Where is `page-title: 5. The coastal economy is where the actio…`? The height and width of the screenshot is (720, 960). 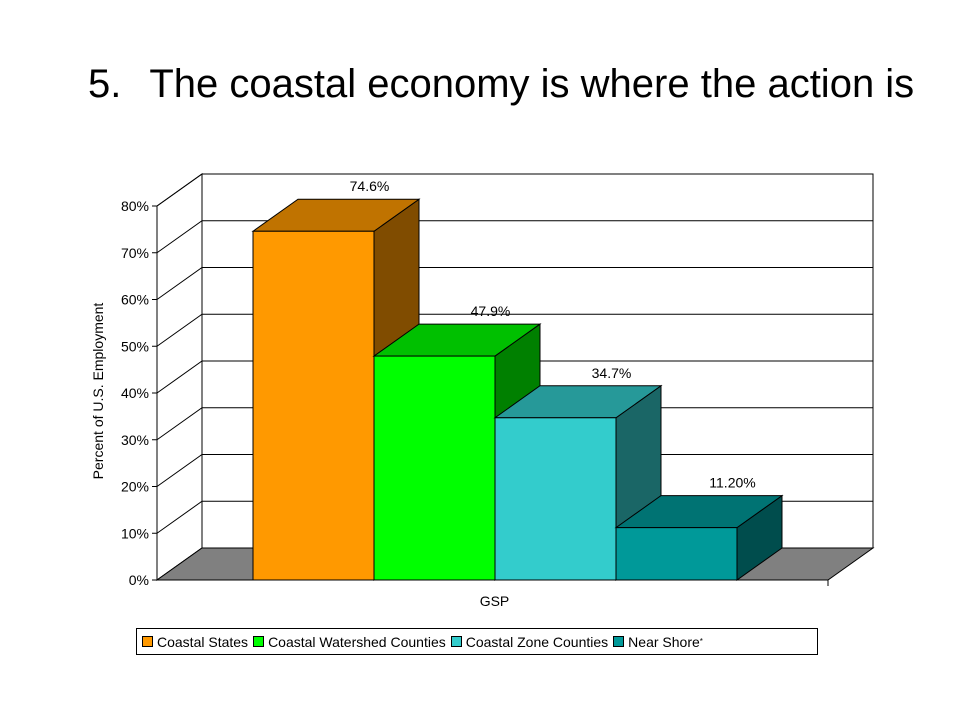 page-title: 5. The coastal economy is where the actio… is located at coordinates (501, 84).